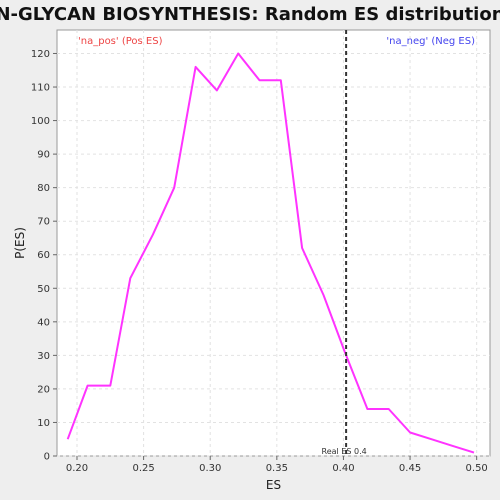 The height and width of the screenshot is (500, 500). Describe the element at coordinates (43, 289) in the screenshot. I see `y-tick-label: 50` at that location.